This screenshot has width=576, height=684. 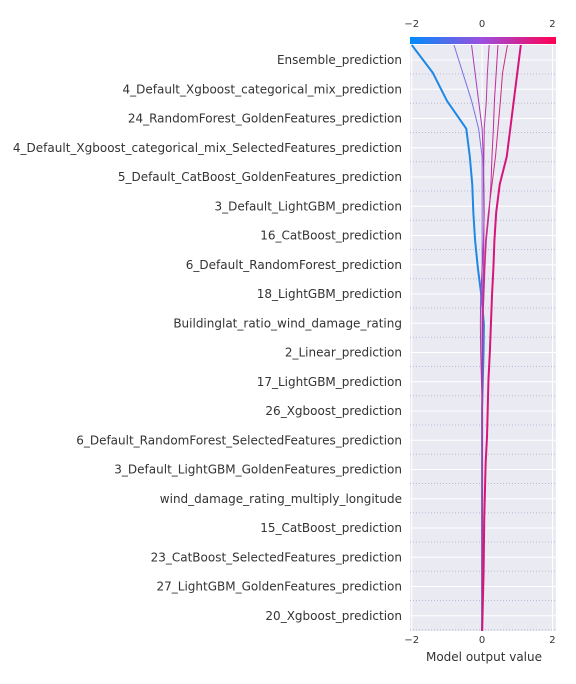 I want to click on x-axis-label: Model output value, so click(x=484, y=657).